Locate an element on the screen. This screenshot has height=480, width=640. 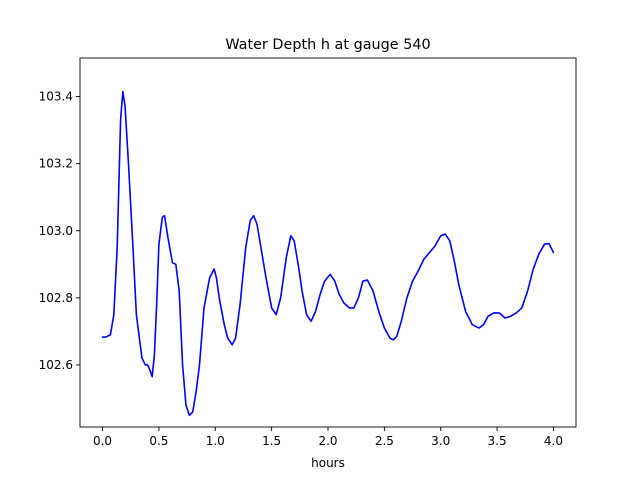
x-tick-label: 0.0 is located at coordinates (102, 441).